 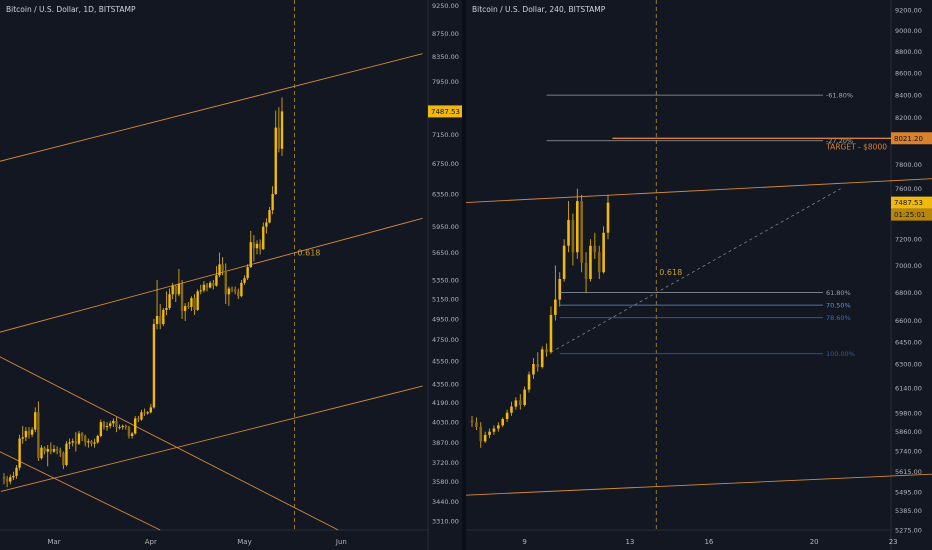 I want to click on y-tick-label: 5615.00, so click(x=908, y=472).